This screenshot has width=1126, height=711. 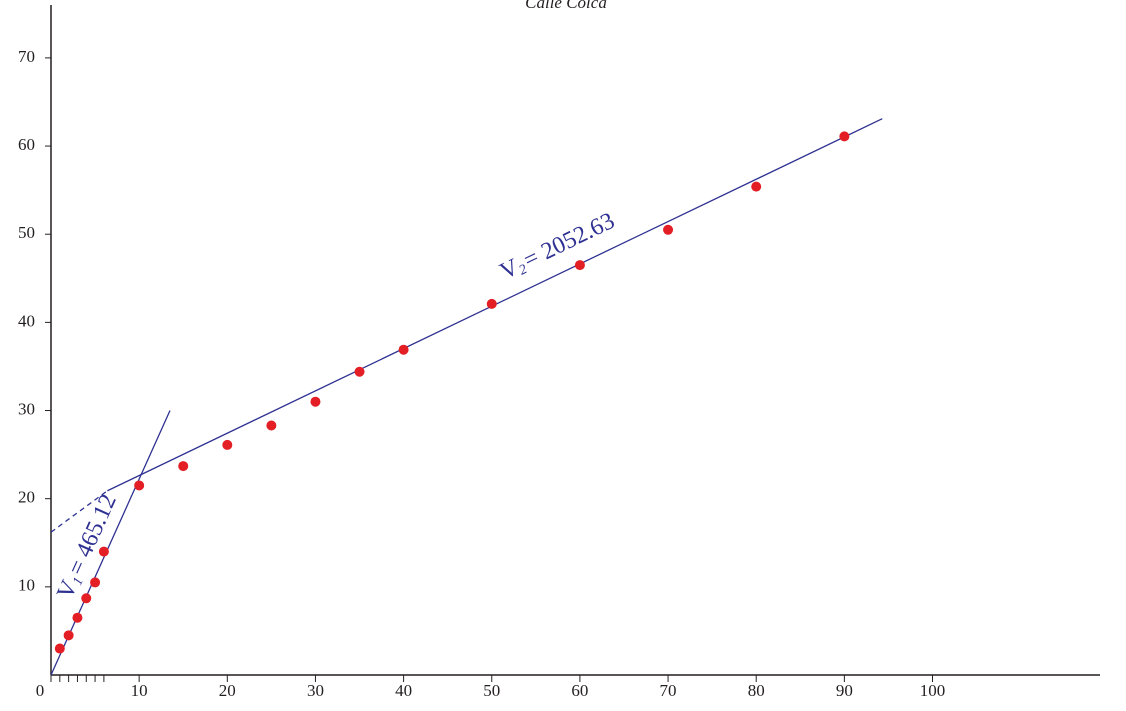 What do you see at coordinates (668, 690) in the screenshot?
I see `x-tick-label: 70` at bounding box center [668, 690].